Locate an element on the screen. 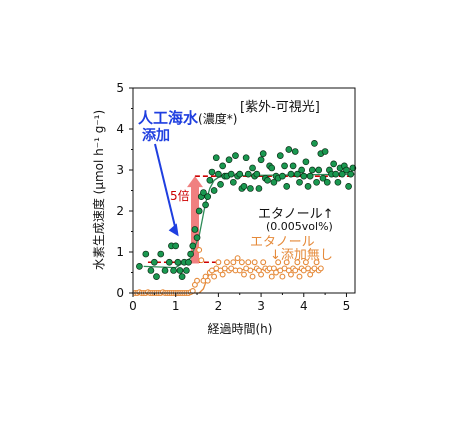  x-tick-label: 3 is located at coordinates (261, 306).